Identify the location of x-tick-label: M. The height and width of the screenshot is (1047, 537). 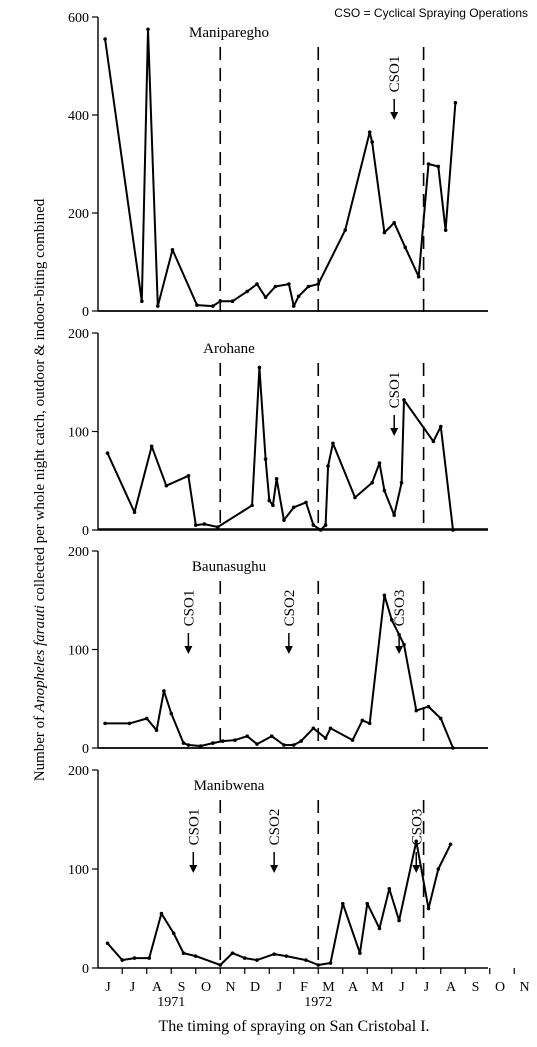
(377, 987).